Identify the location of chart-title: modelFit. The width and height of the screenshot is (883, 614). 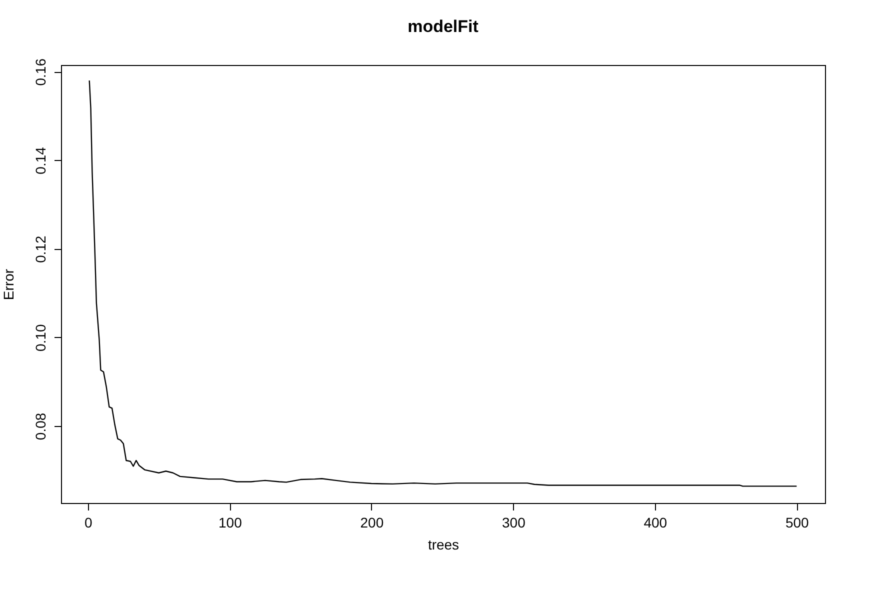
(443, 26).